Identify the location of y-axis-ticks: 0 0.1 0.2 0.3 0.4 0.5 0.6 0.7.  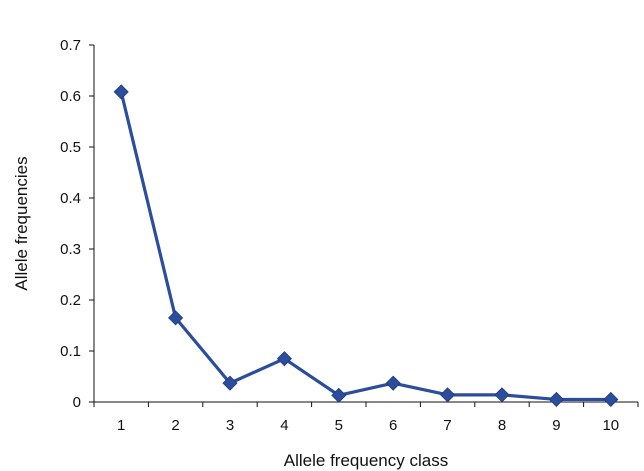
(77, 224).